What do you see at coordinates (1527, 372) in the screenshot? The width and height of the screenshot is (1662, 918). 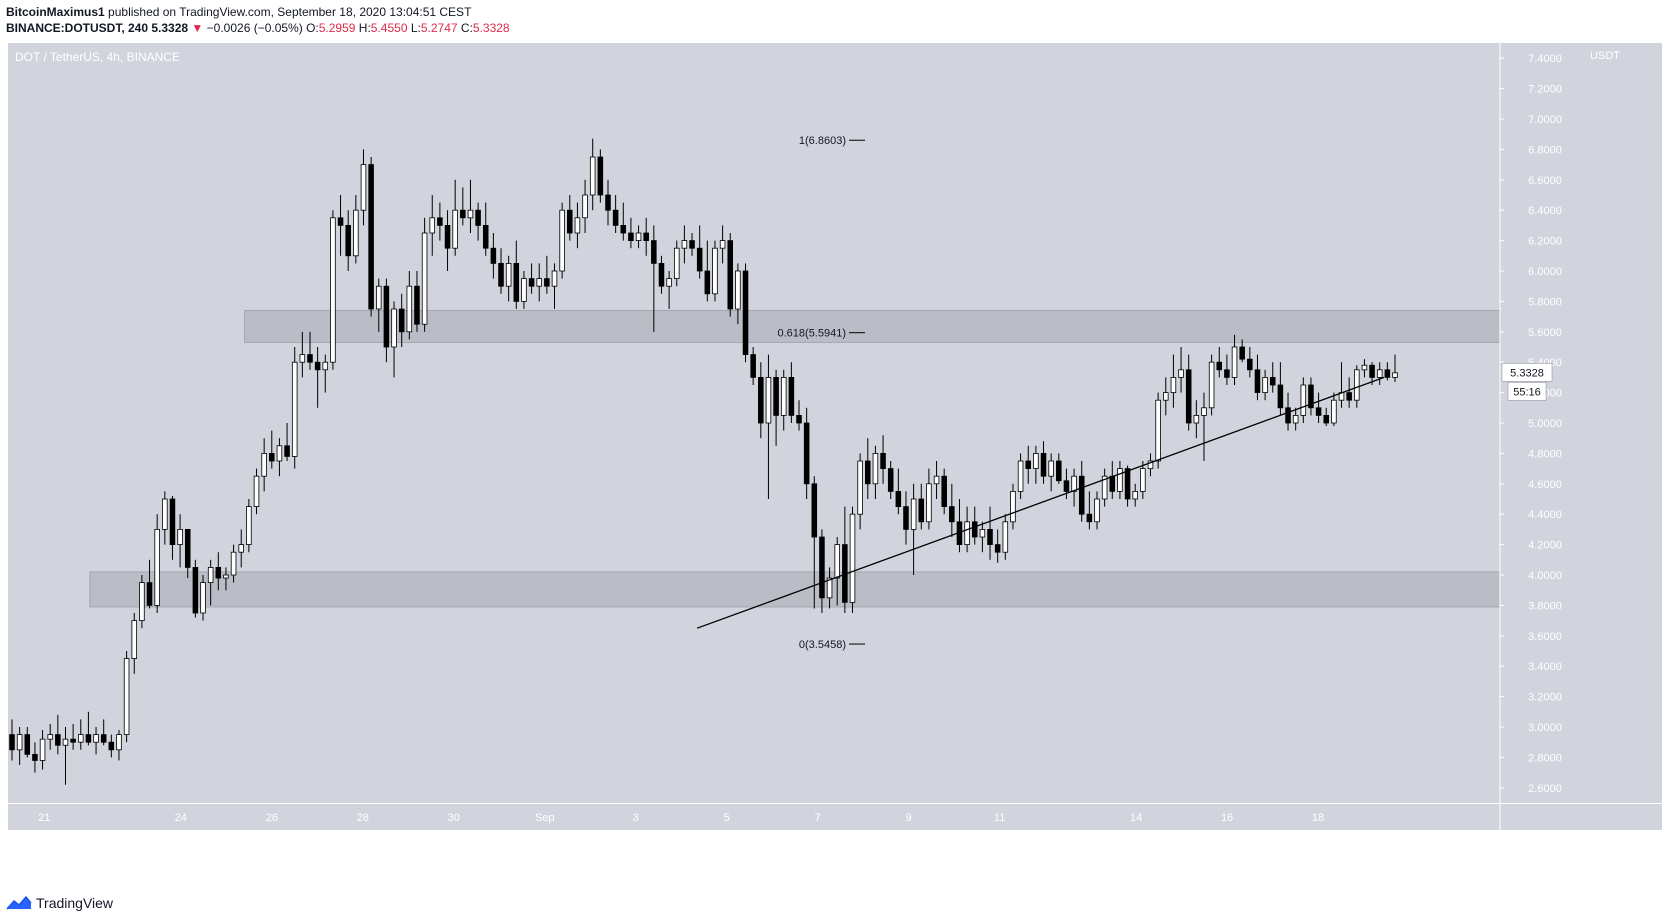 I see `last-price-label-bg` at bounding box center [1527, 372].